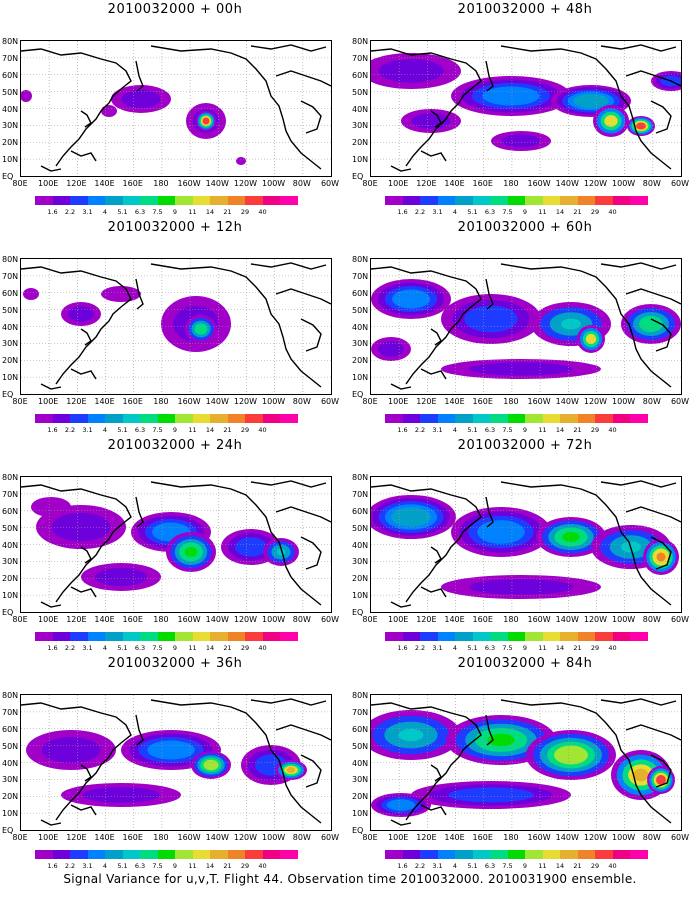 The image size is (700, 900). What do you see at coordinates (192, 212) in the screenshot?
I see `colorbar-label: 11` at bounding box center [192, 212].